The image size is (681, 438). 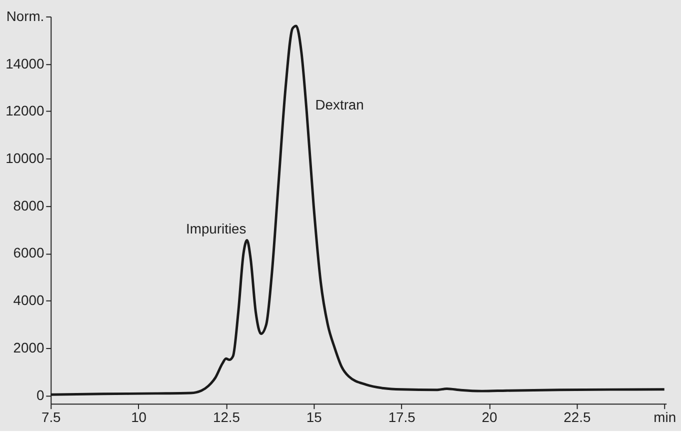 I want to click on x-tick-label: 15, so click(x=314, y=416).